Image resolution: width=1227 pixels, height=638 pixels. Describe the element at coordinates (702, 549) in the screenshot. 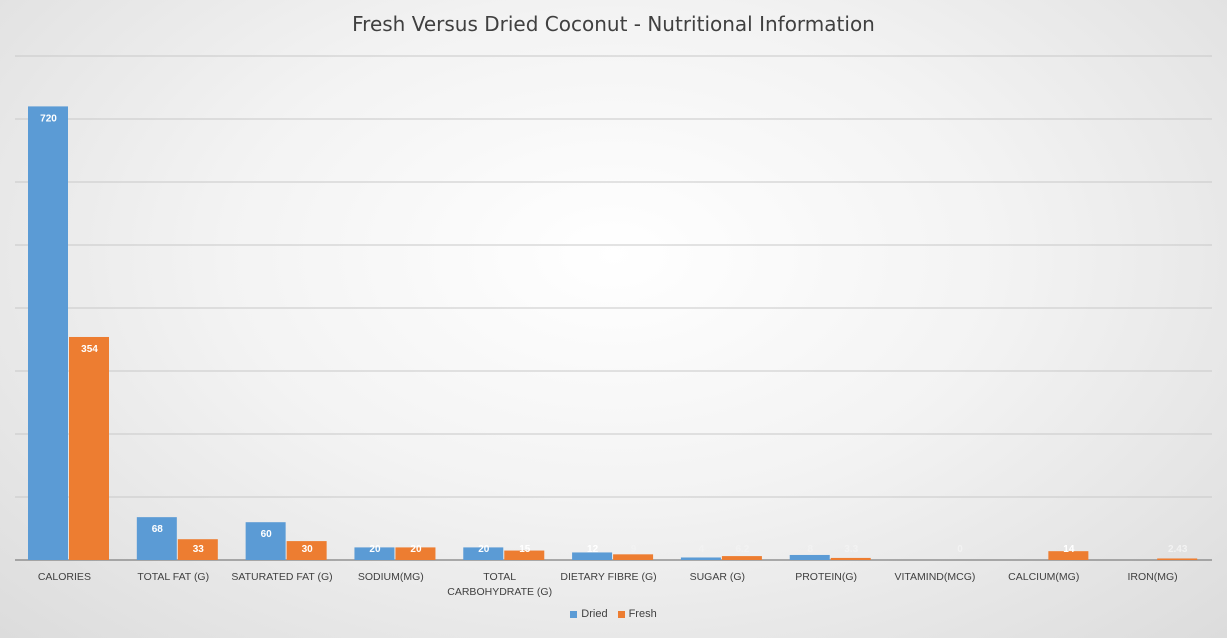

I see `data-label: 4` at that location.